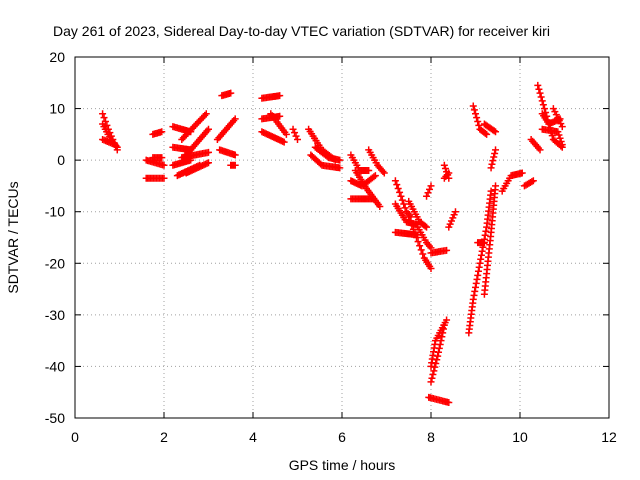  I want to click on x-tick-label: 6, so click(342, 437).